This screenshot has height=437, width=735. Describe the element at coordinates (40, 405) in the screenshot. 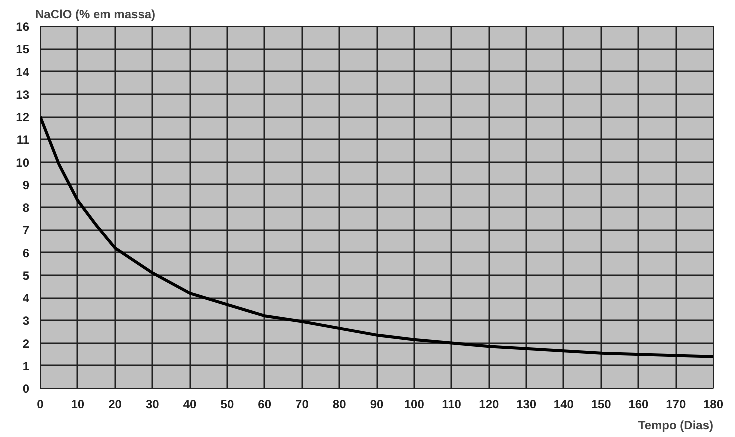

I see `x-tick-label: 0` at that location.